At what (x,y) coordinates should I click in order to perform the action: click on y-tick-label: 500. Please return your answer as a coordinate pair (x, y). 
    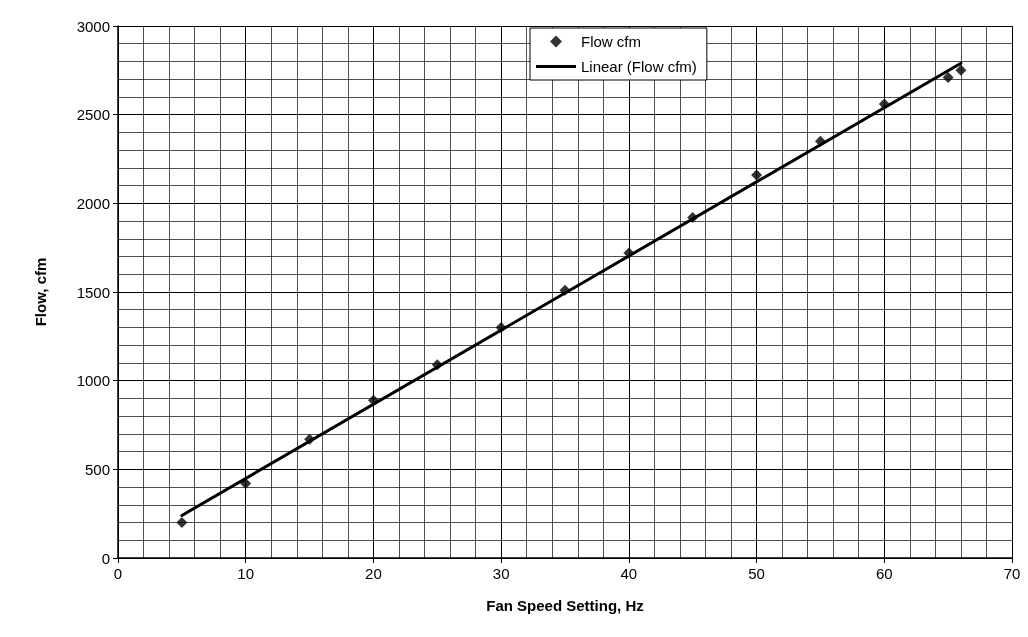
    Looking at the image, I should click on (97, 469).